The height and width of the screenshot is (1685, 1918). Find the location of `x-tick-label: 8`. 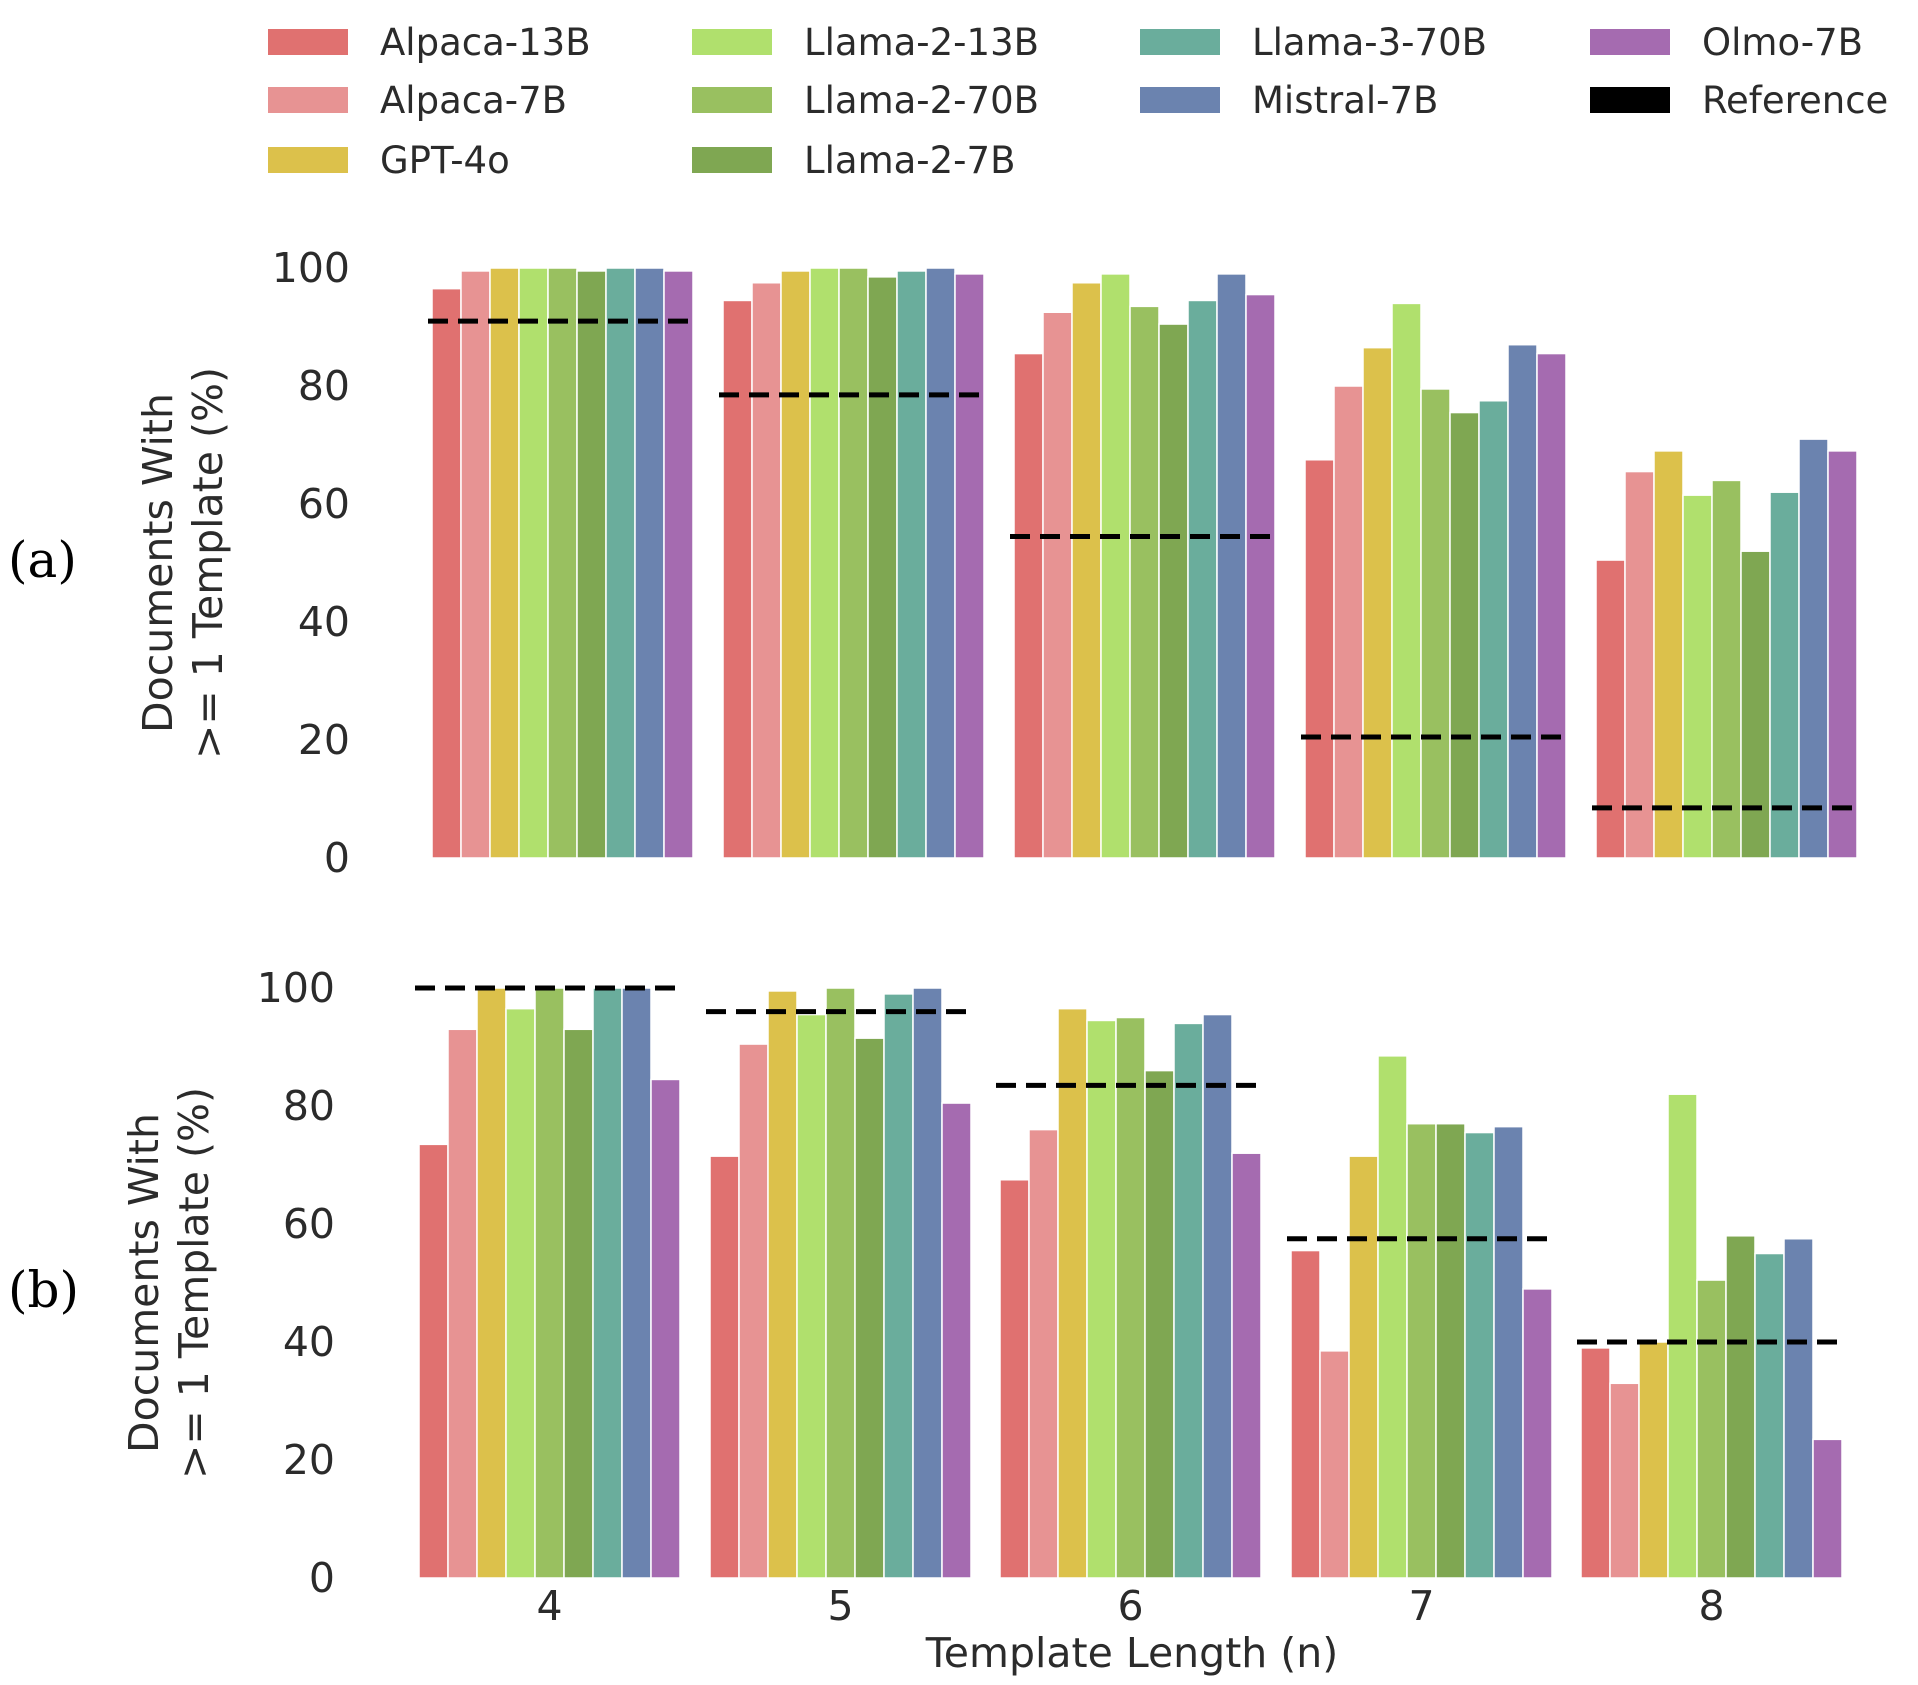

x-tick-label: 8 is located at coordinates (1711, 1606).